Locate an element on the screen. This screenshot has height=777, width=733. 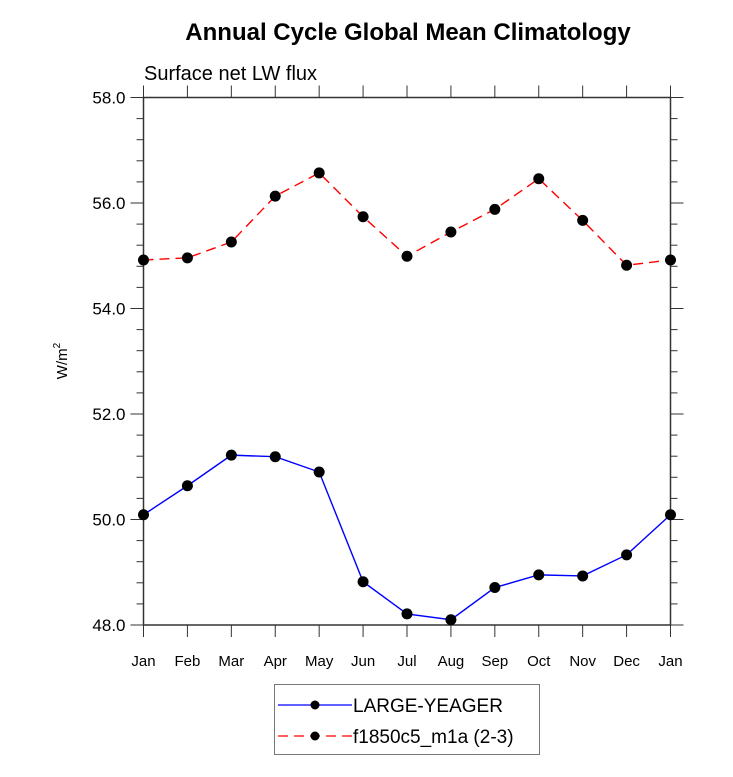
legend-label-large-yeager: LARGE-YEAGER is located at coordinates (428, 706).